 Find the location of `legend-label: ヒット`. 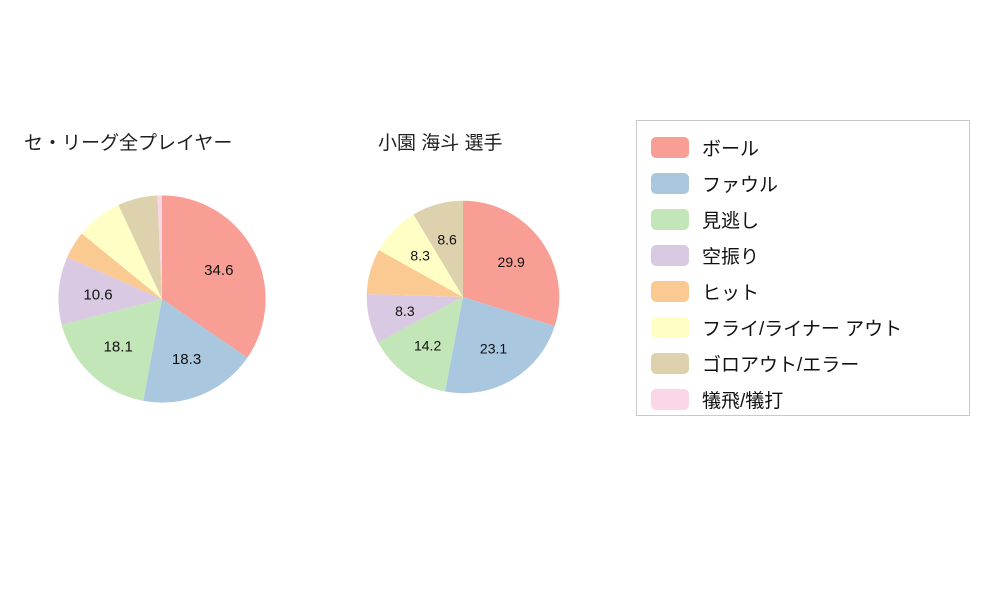

legend-label: ヒット is located at coordinates (731, 293).